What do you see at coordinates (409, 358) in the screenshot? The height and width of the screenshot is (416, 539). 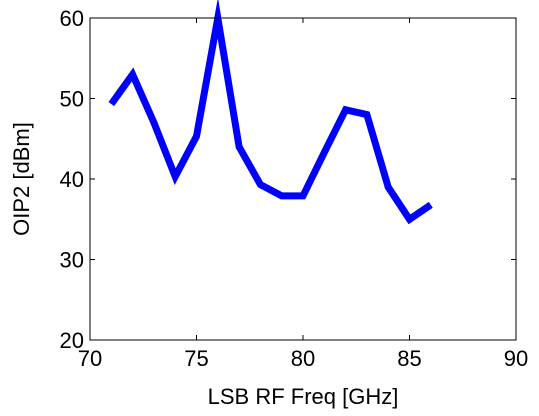 I see `x-tick-label: 85` at bounding box center [409, 358].